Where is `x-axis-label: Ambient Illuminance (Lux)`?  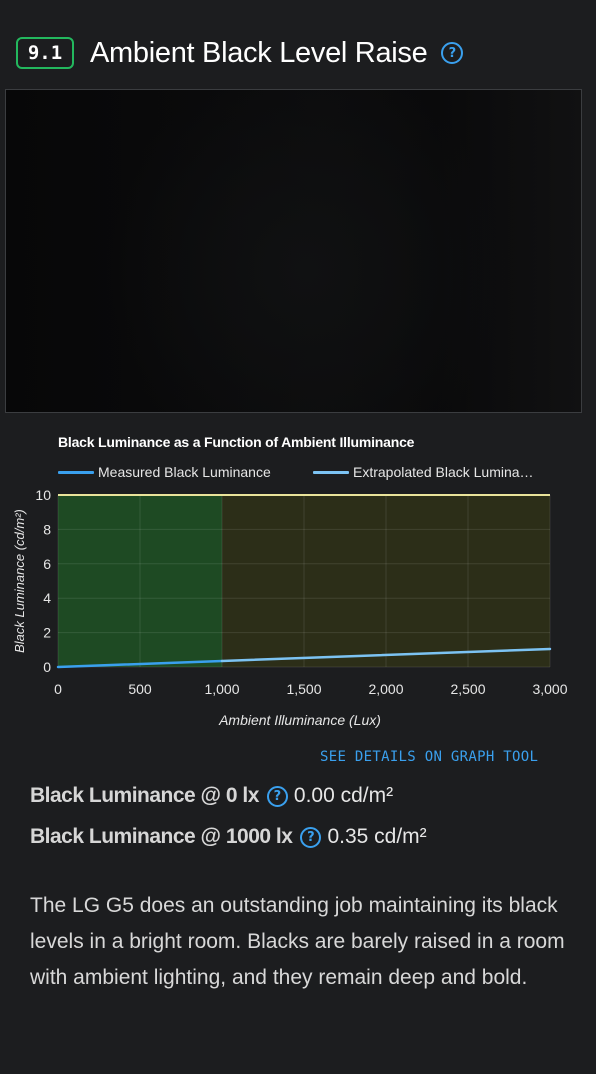 x-axis-label: Ambient Illuminance (Lux) is located at coordinates (299, 720).